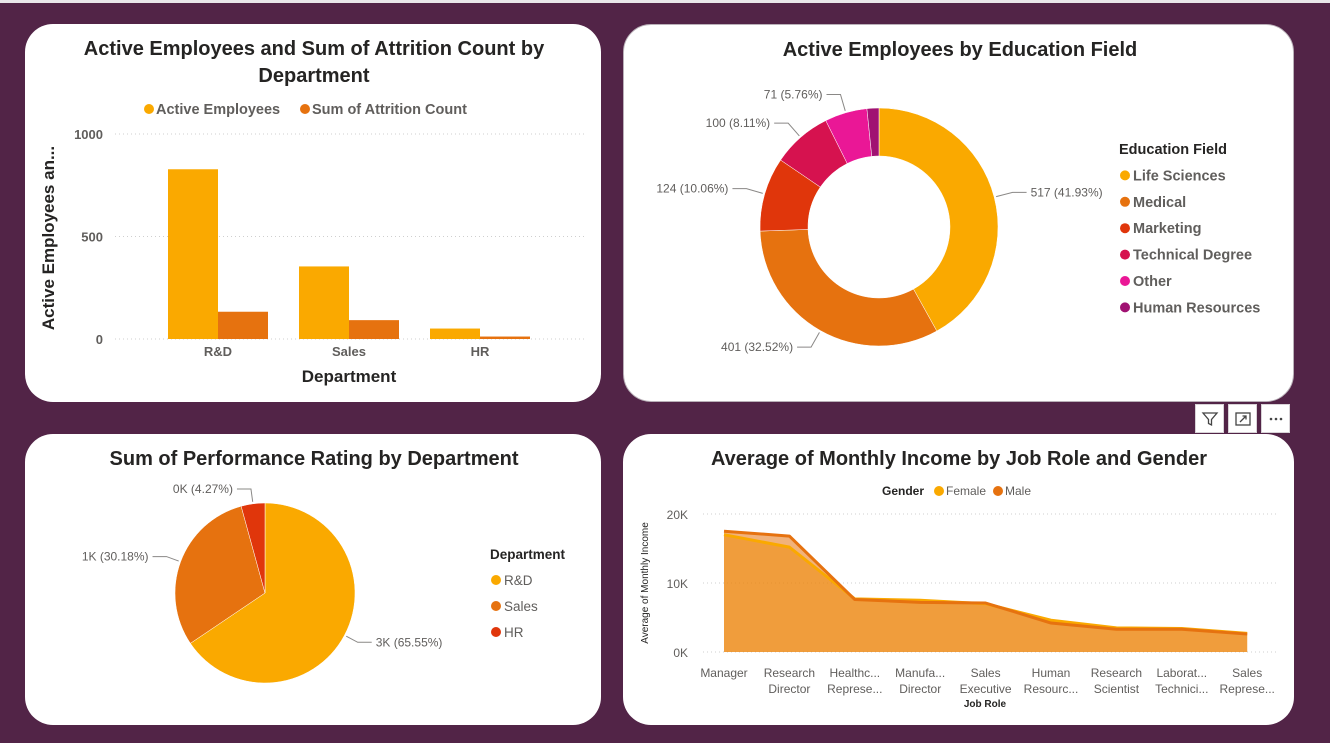 This screenshot has width=1330, height=743. What do you see at coordinates (645, 583) in the screenshot?
I see `y-axis-title: Average of Monthly Income` at bounding box center [645, 583].